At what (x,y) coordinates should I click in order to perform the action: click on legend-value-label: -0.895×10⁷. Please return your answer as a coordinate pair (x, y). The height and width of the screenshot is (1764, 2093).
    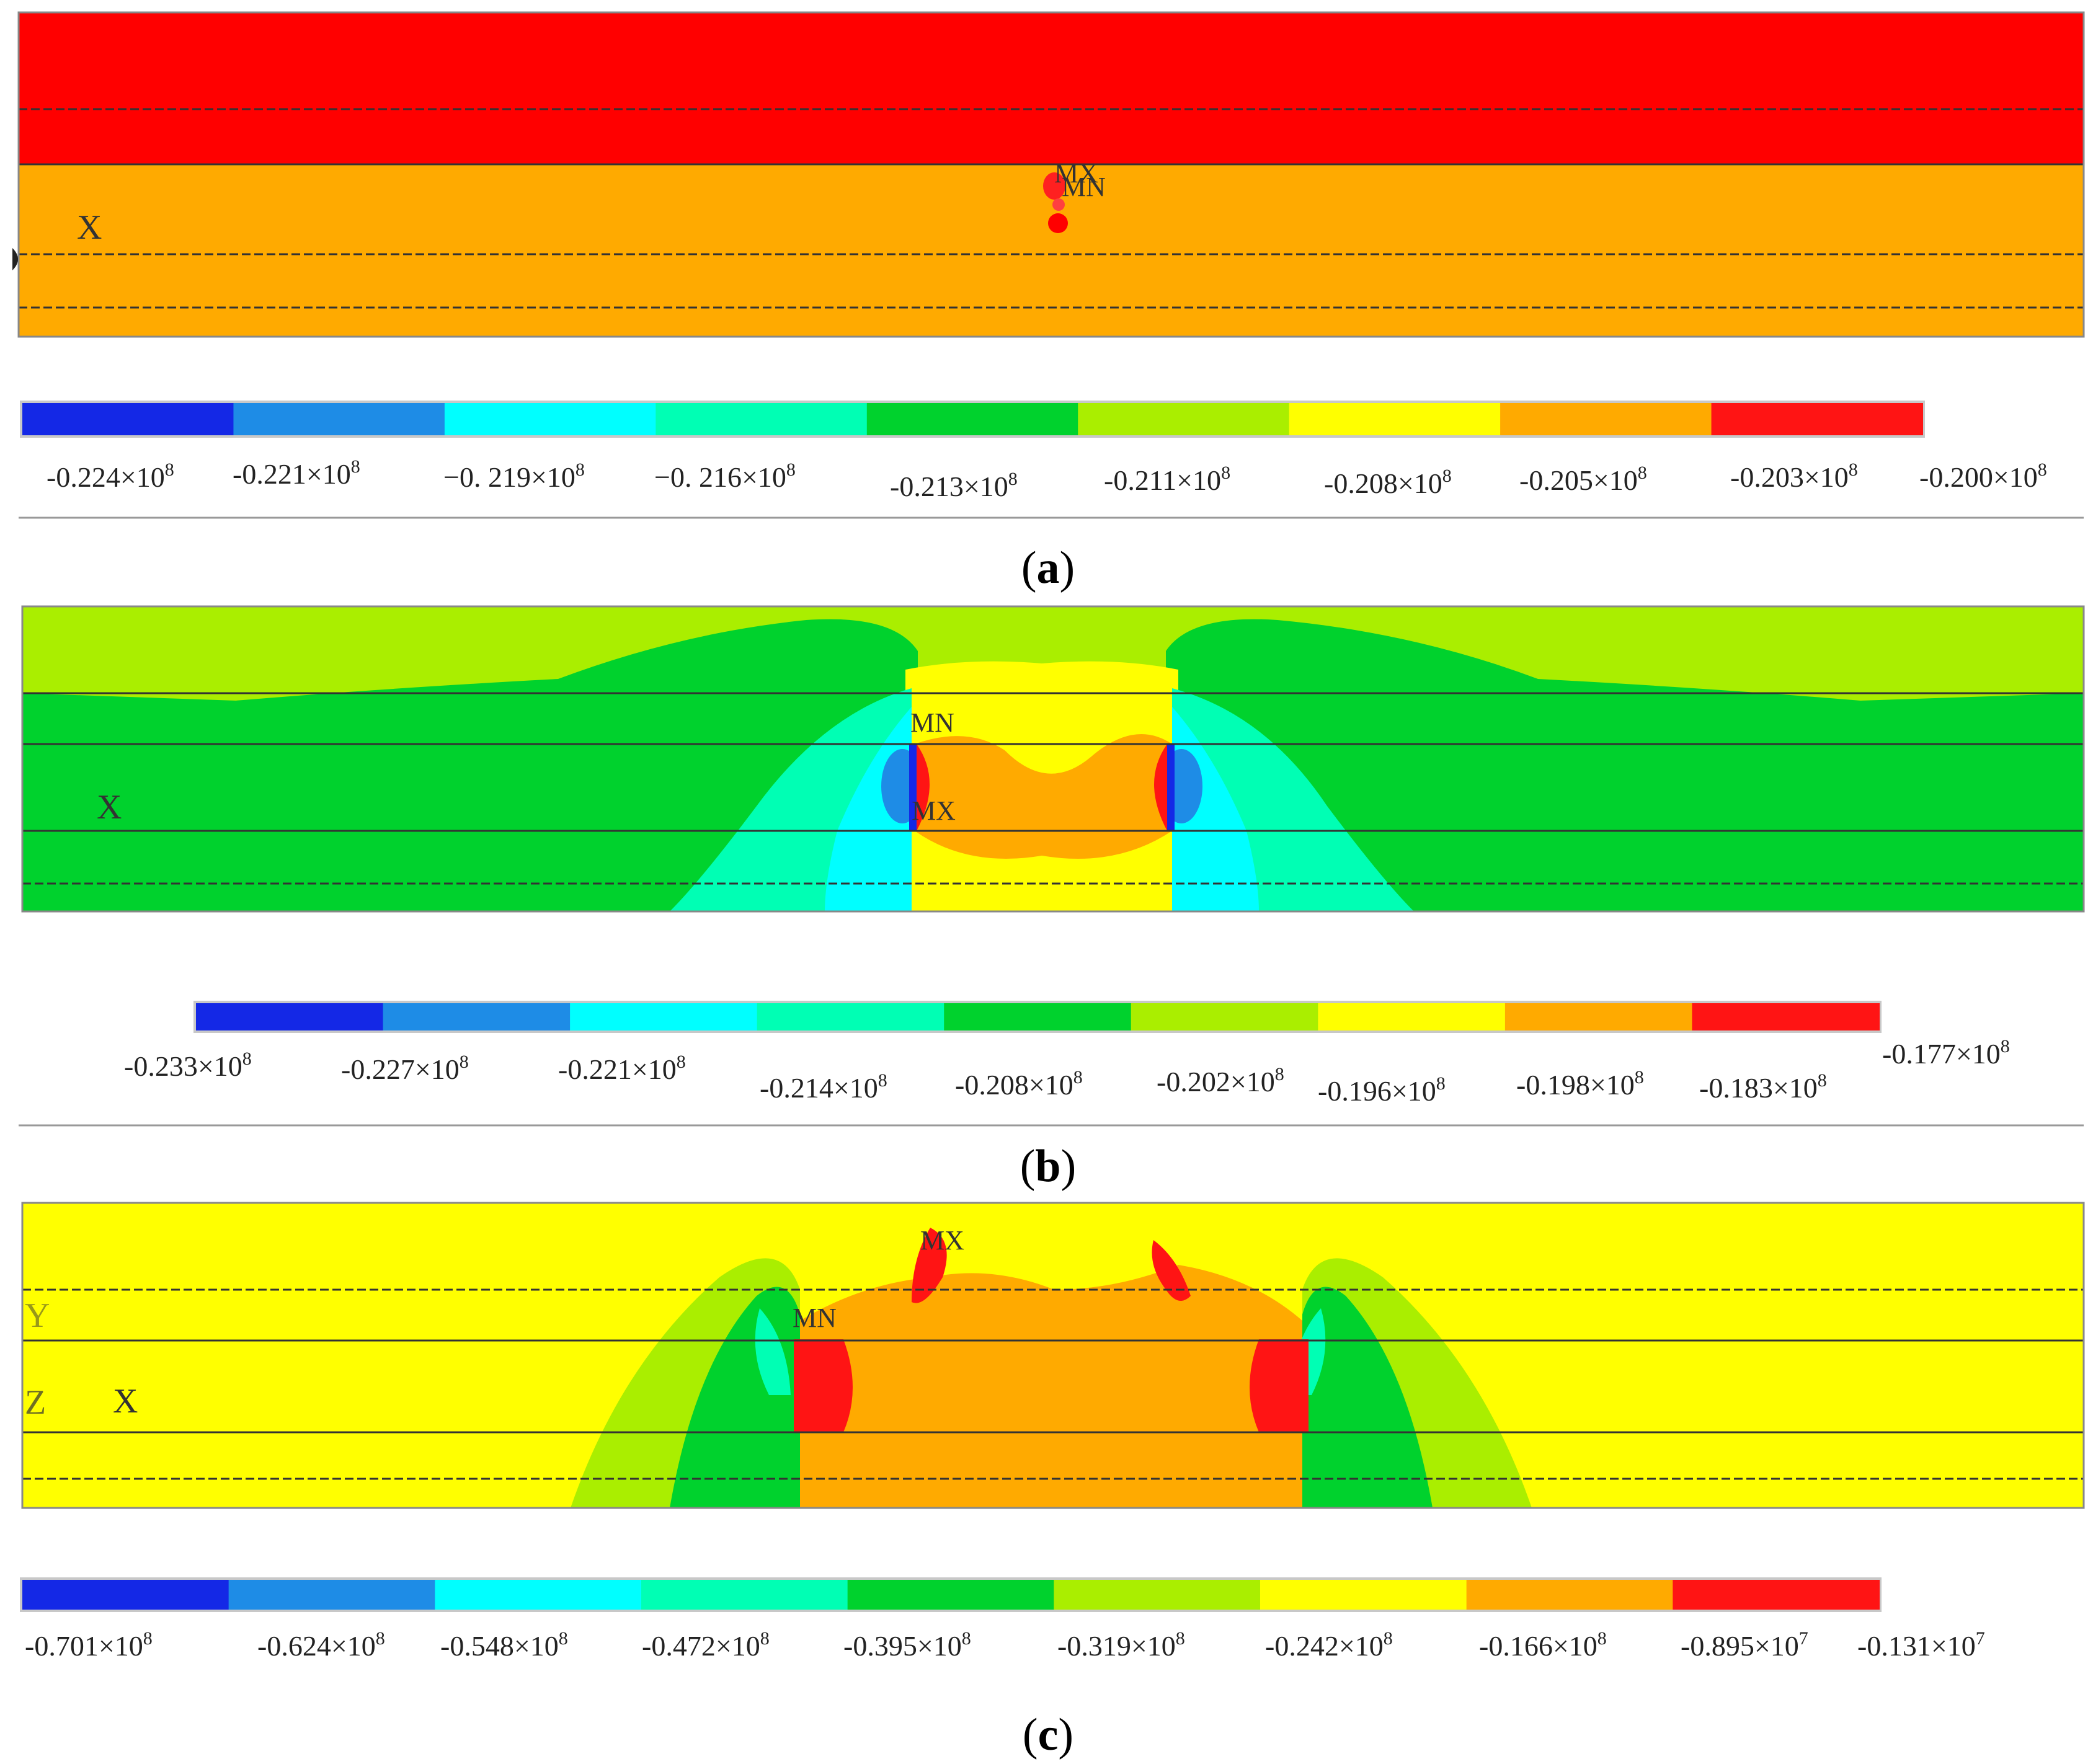
    Looking at the image, I should click on (1744, 1645).